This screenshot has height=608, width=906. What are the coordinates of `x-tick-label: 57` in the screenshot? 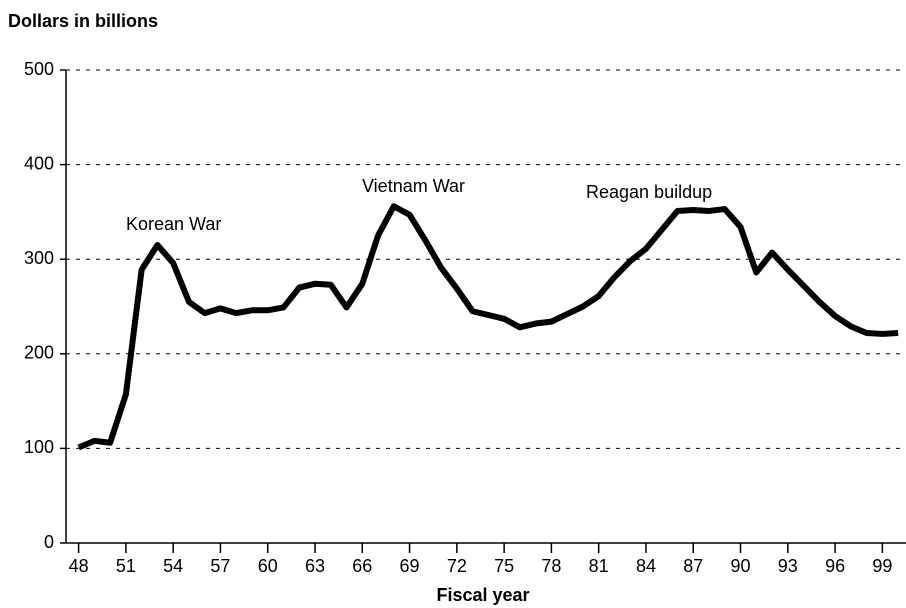 It's located at (220, 566).